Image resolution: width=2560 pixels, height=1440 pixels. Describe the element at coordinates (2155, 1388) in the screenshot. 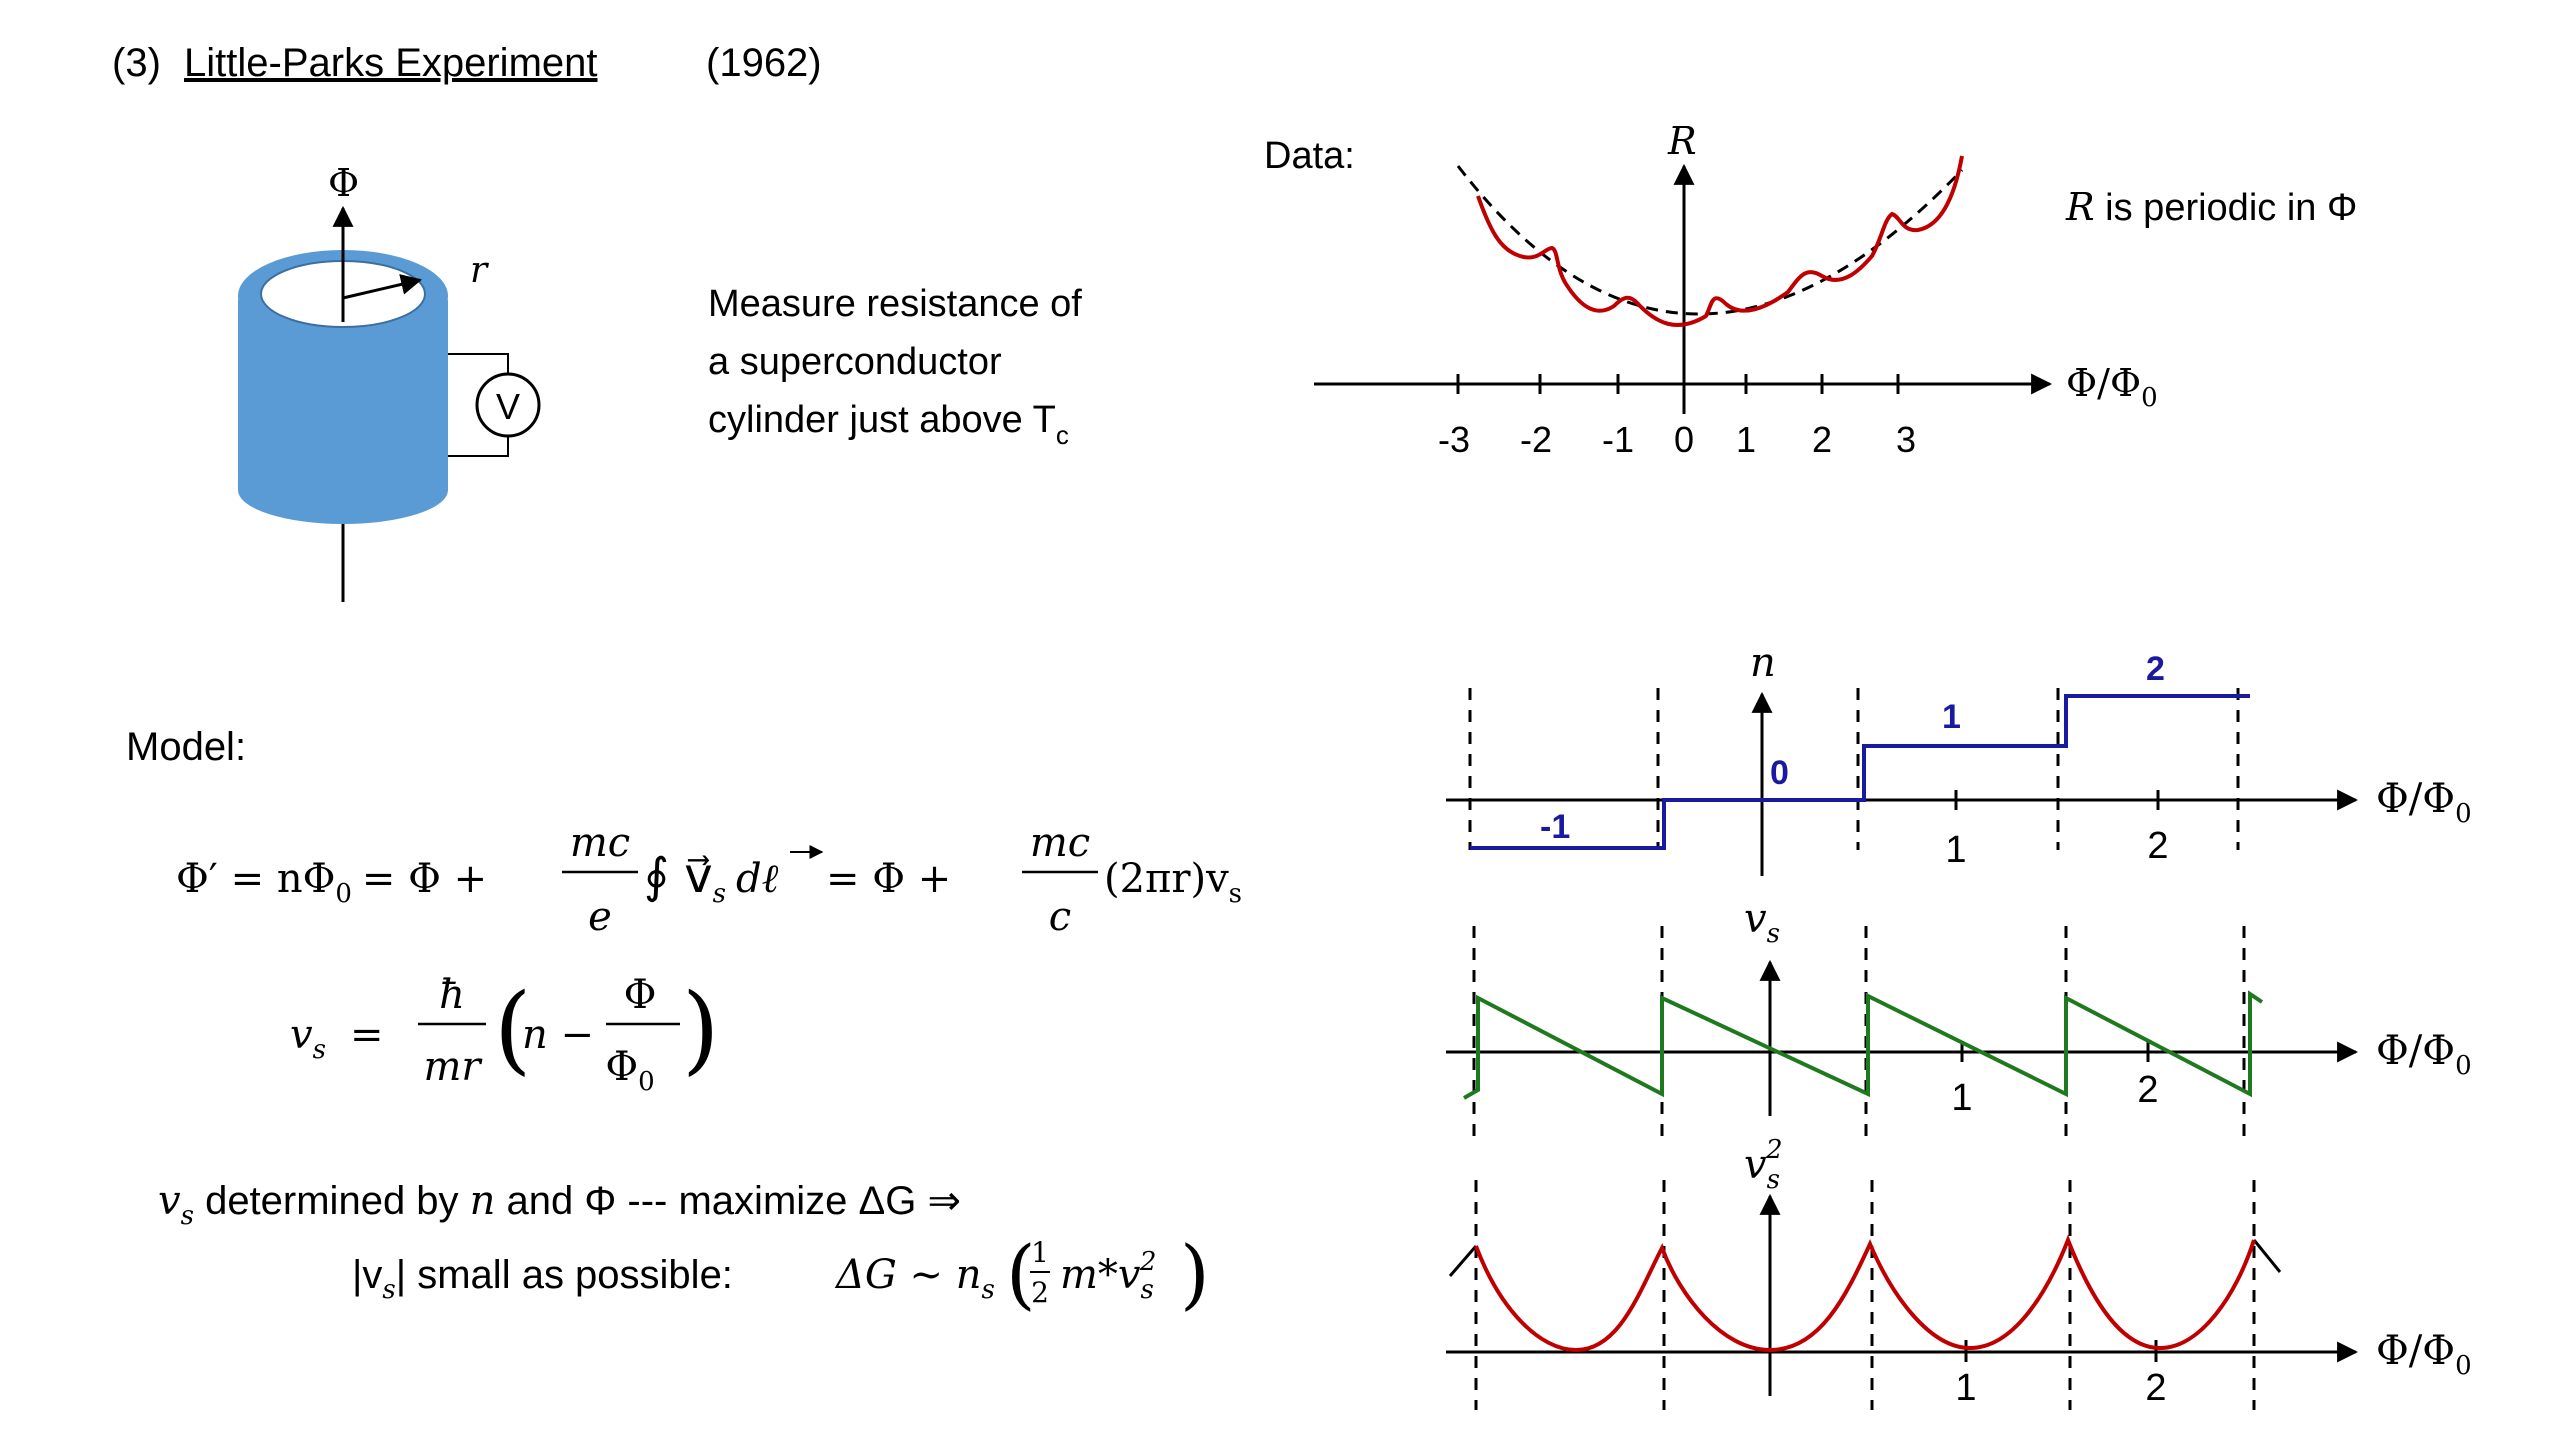

I see `vs2-tick-label: 2` at that location.